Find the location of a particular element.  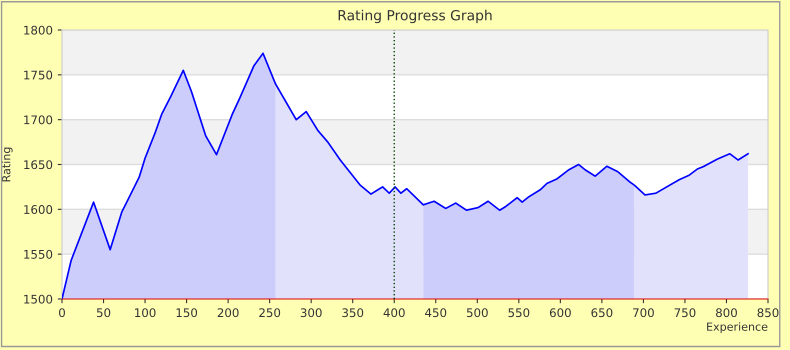

y-axis-title: Rating is located at coordinates (7, 165).